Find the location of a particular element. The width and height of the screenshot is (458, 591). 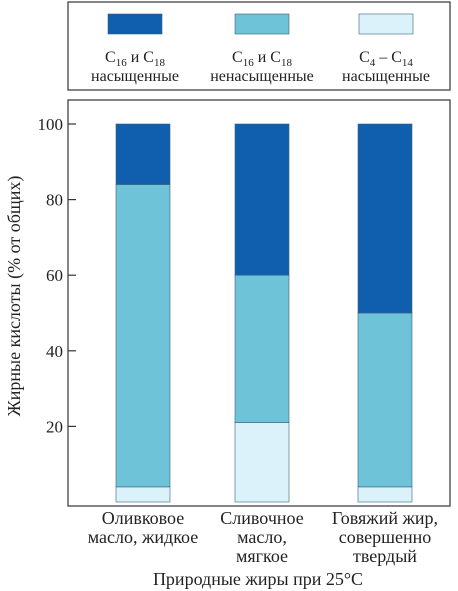

x-category-label: Говяжий жир, is located at coordinates (385, 518).